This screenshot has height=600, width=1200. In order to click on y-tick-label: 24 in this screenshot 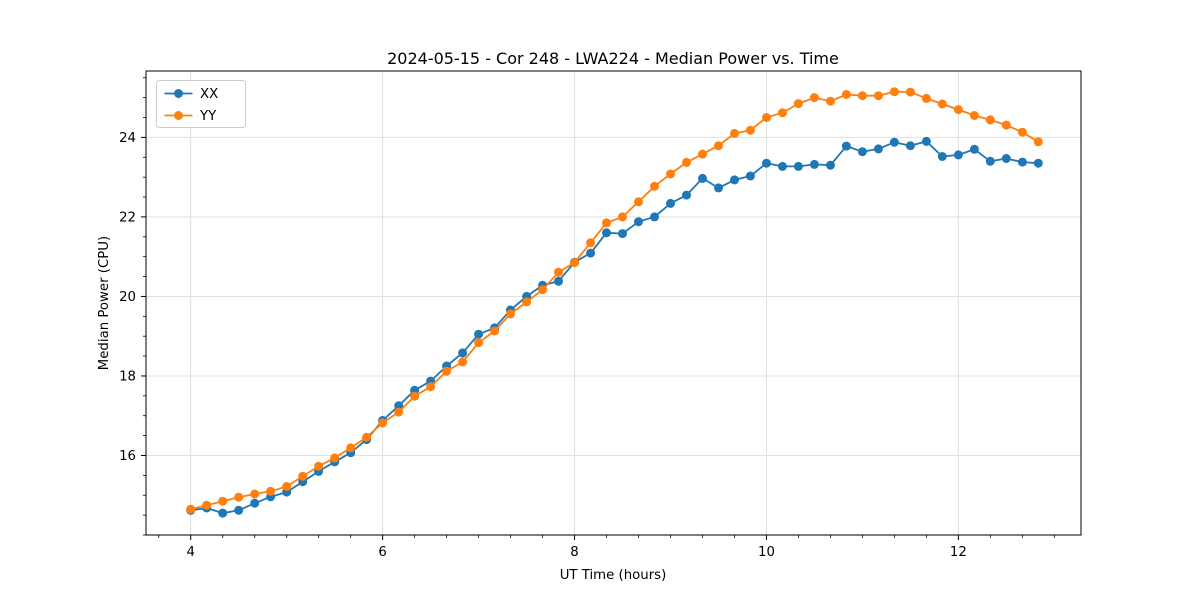, I will do `click(127, 138)`.